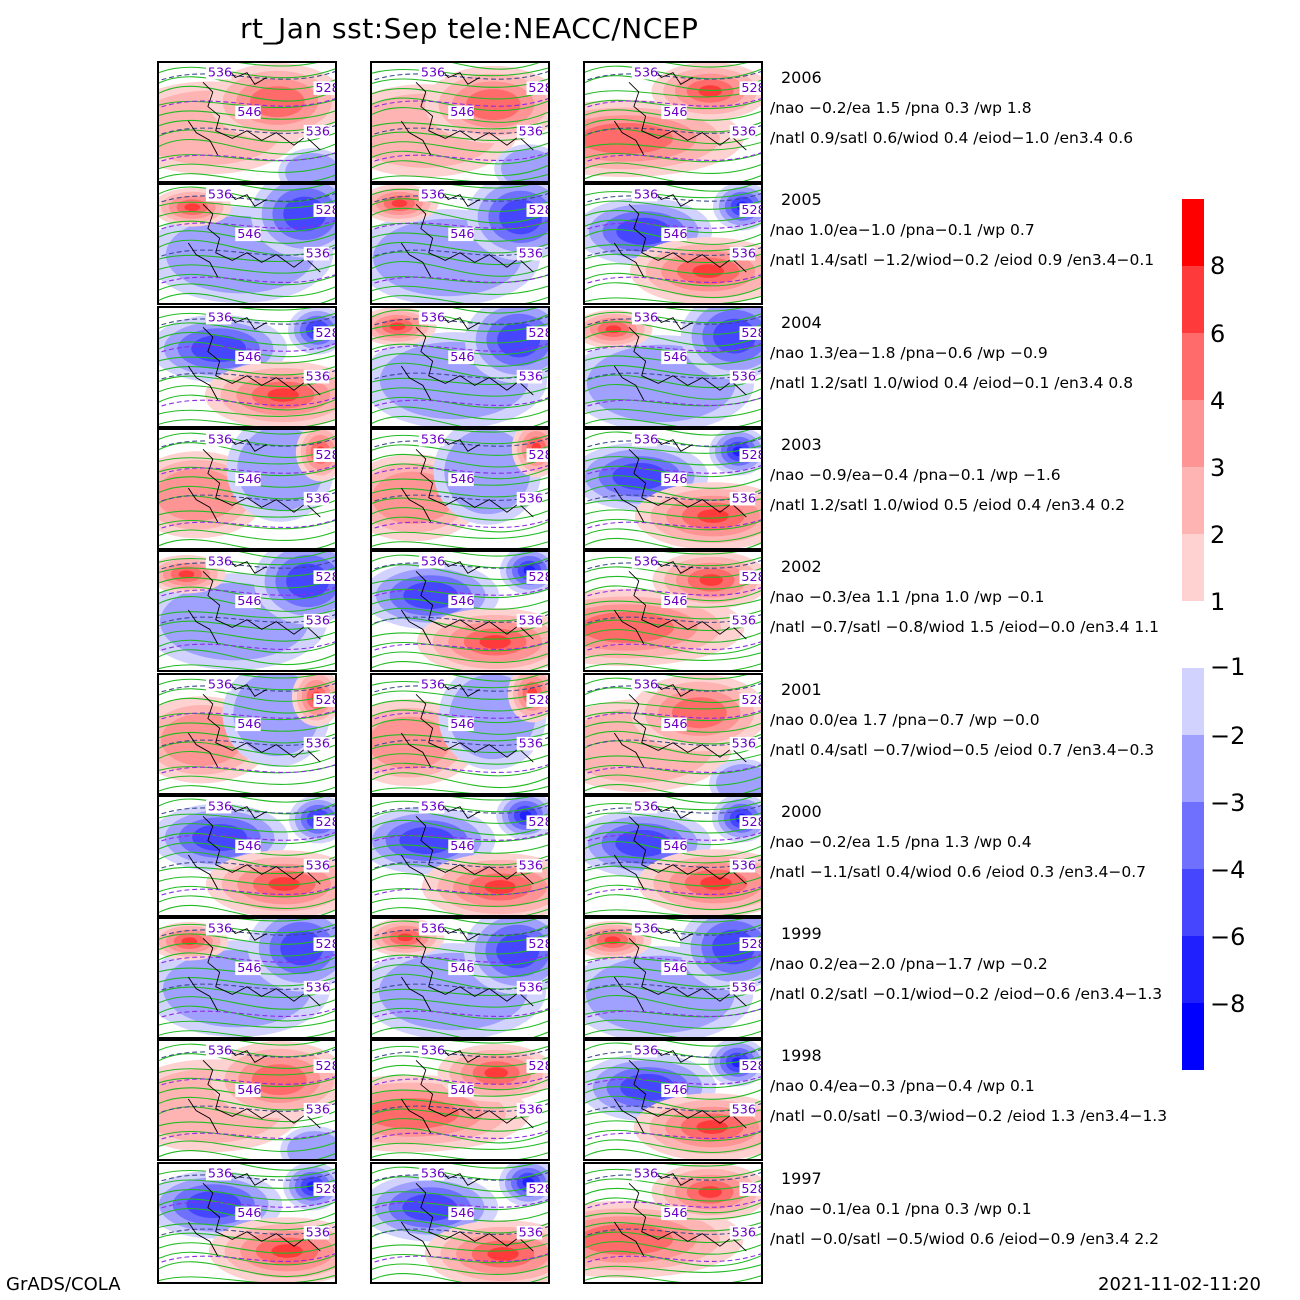  What do you see at coordinates (1179, 1284) in the screenshot?
I see `footer-timestamp: 2021-11-02-11:20` at bounding box center [1179, 1284].